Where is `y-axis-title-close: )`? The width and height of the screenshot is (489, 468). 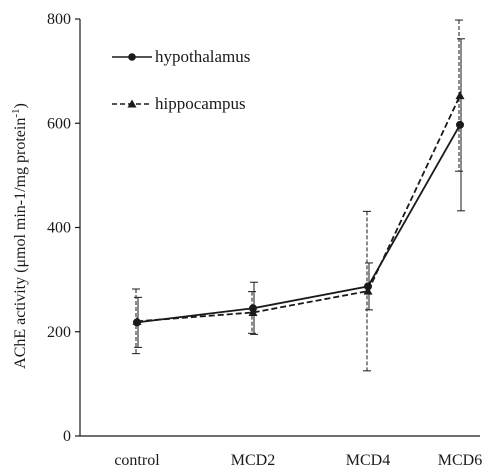 y-axis-title-close: ) is located at coordinates (20, 105).